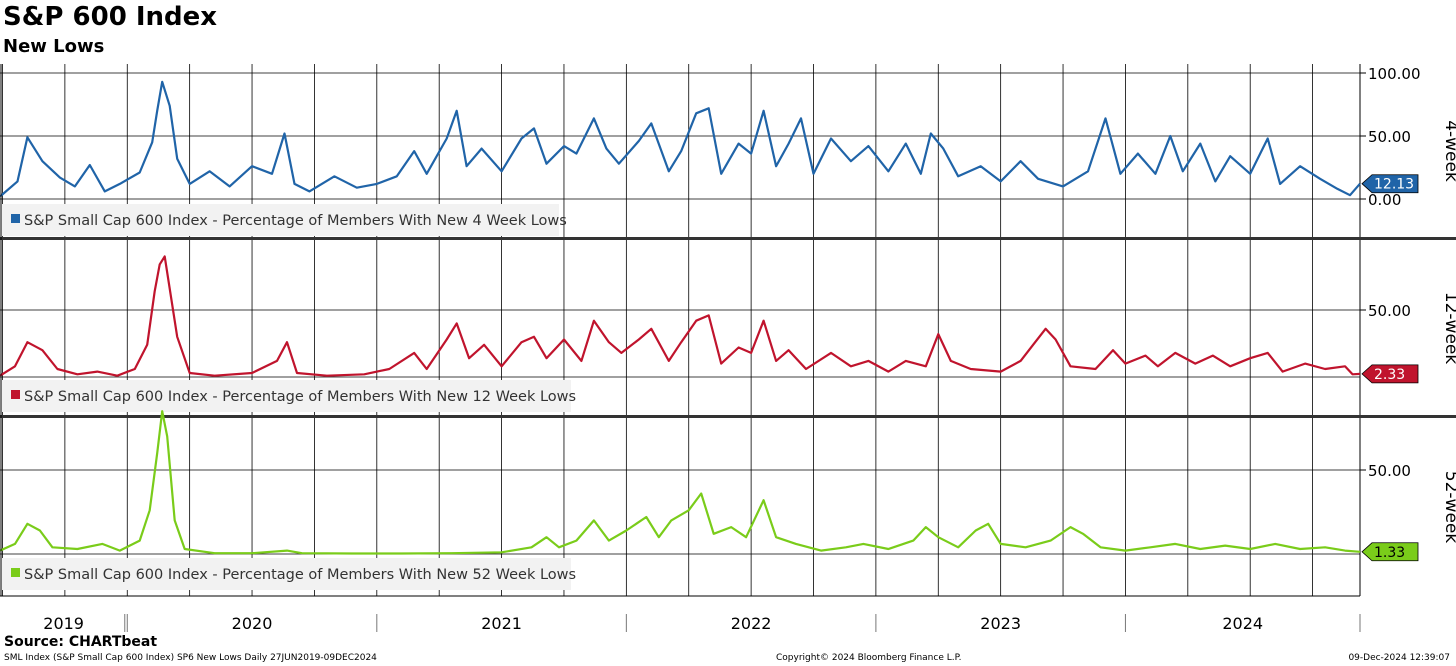  Describe the element at coordinates (1448, 507) in the screenshot. I see `axis-title-52-week: 52-week` at that location.